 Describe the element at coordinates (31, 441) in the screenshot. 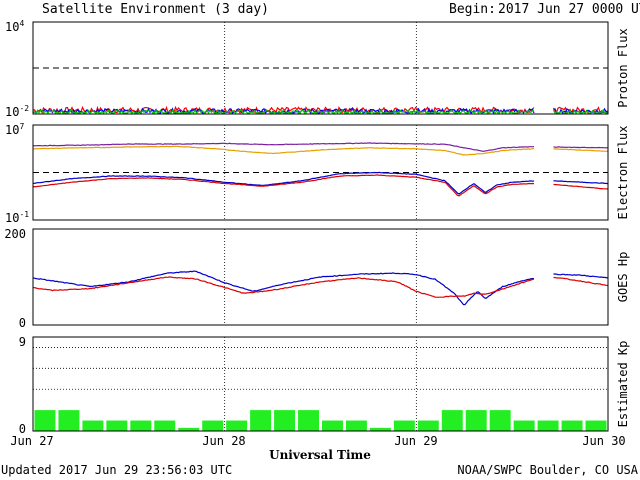

I see `x-tick-jun27: Jun 27` at that location.